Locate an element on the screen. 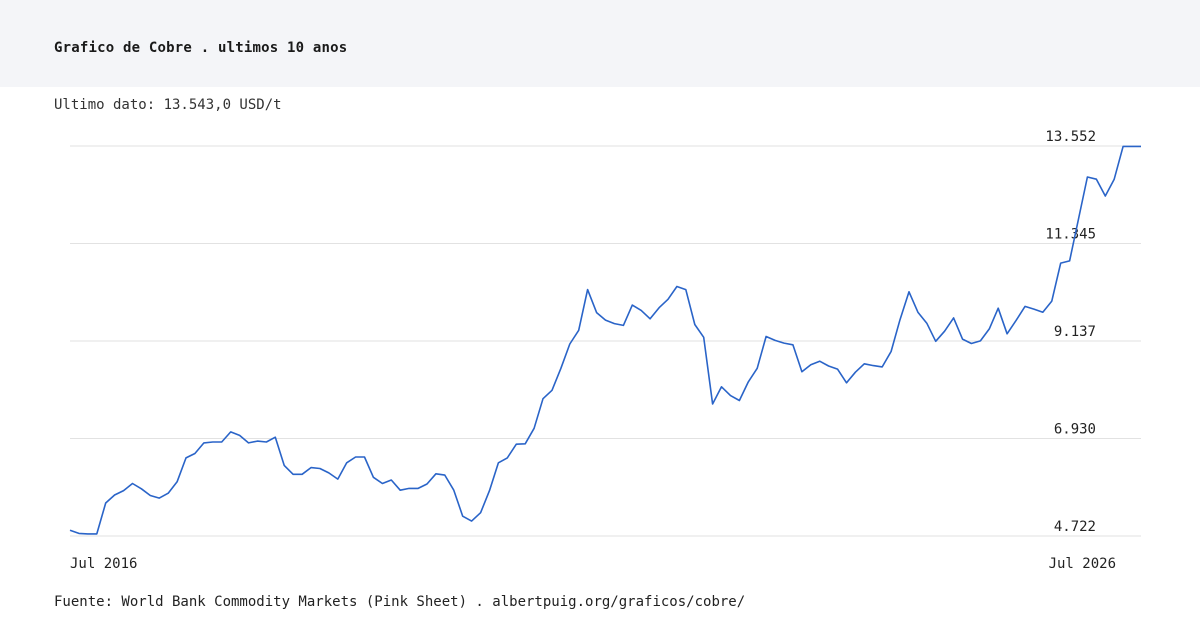 The height and width of the screenshot is (630, 1200). y-tick-label: 4.722 is located at coordinates (1075, 527).